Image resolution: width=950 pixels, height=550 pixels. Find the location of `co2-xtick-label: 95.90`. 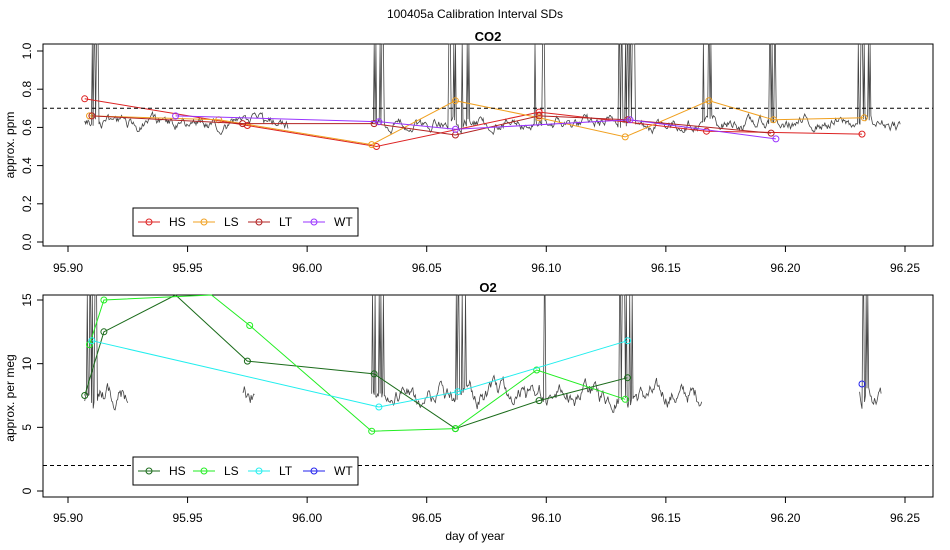

co2-xtick-label: 95.90 is located at coordinates (68, 268).